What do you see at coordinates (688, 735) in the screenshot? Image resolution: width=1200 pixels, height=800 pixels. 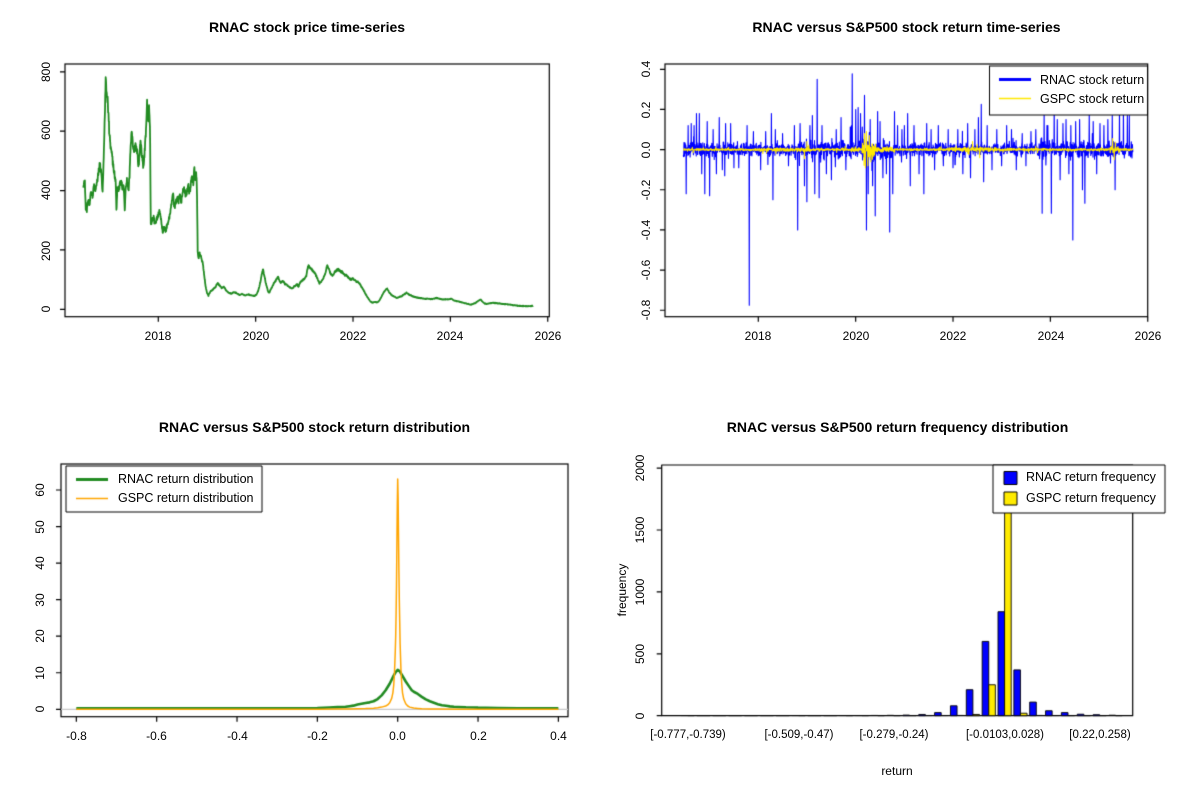 I see `x-bin-label: [-0.777,-0.739)` at bounding box center [688, 735].